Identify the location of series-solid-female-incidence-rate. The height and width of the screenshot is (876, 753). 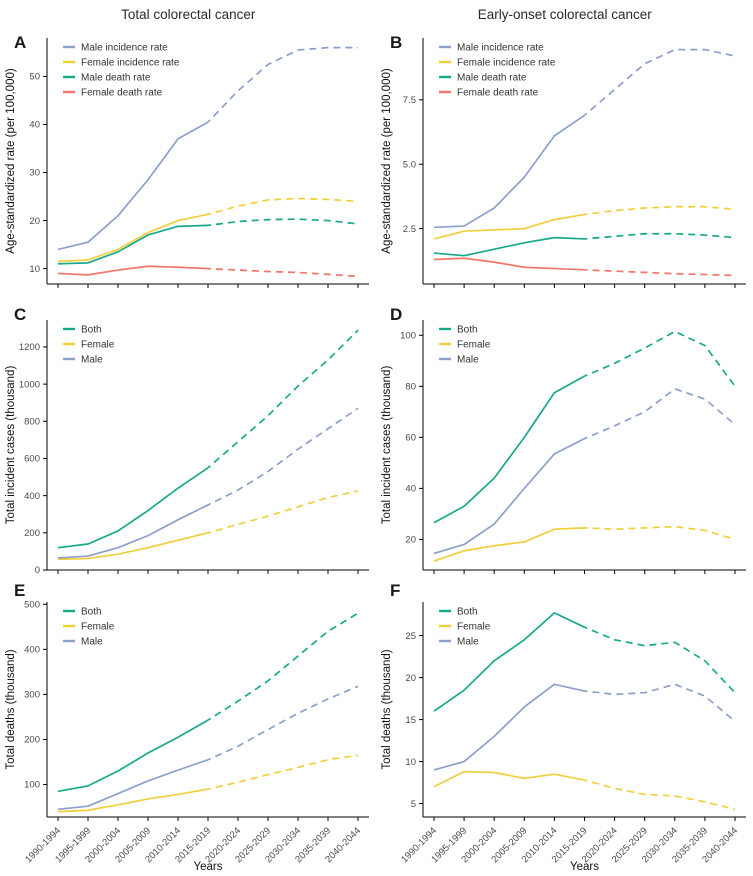
(133, 238).